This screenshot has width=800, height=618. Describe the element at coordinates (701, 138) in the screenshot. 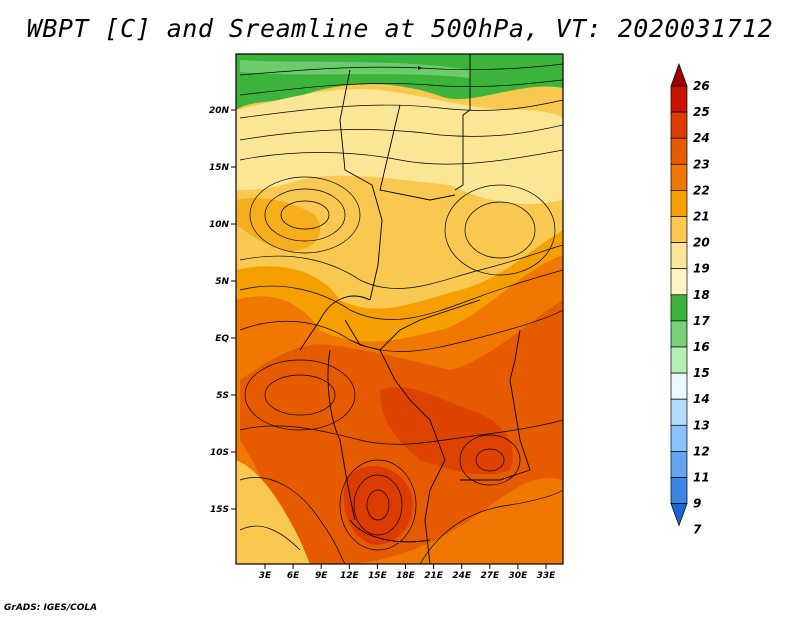

I see `colorbar-label: 24` at that location.